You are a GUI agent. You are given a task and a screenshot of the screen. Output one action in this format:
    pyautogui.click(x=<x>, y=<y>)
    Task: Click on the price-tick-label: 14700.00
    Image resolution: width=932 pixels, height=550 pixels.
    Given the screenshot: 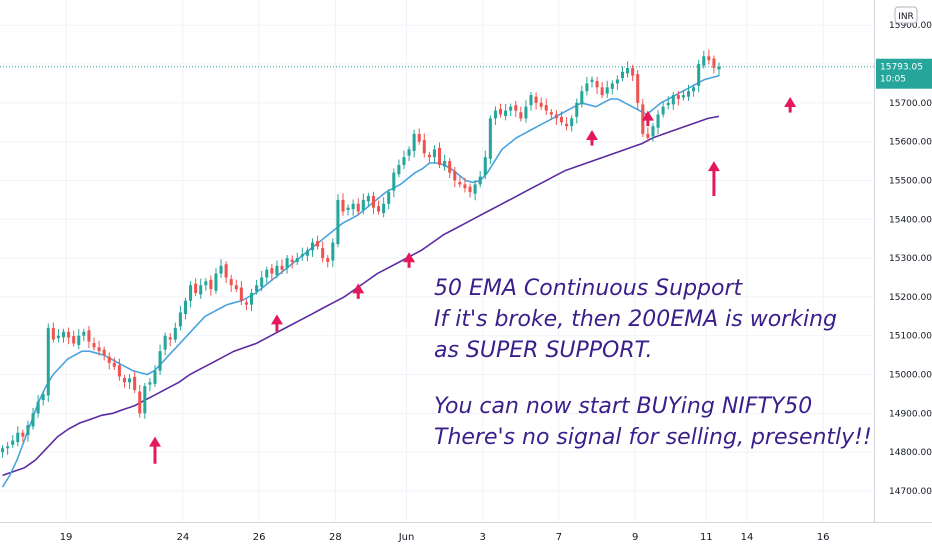 What is the action you would take?
    pyautogui.click(x=910, y=492)
    